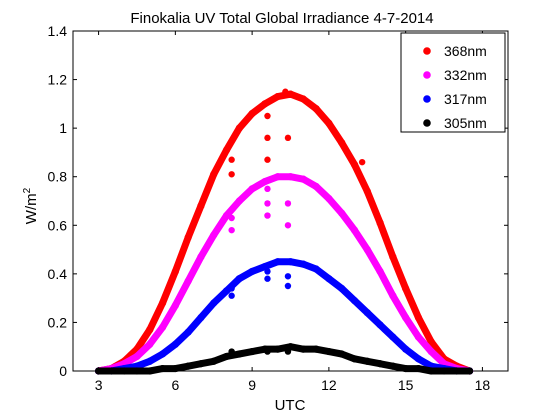 This screenshot has width=560, height=420. What do you see at coordinates (58, 31) in the screenshot?
I see `y-tick-label: 1.4` at bounding box center [58, 31].